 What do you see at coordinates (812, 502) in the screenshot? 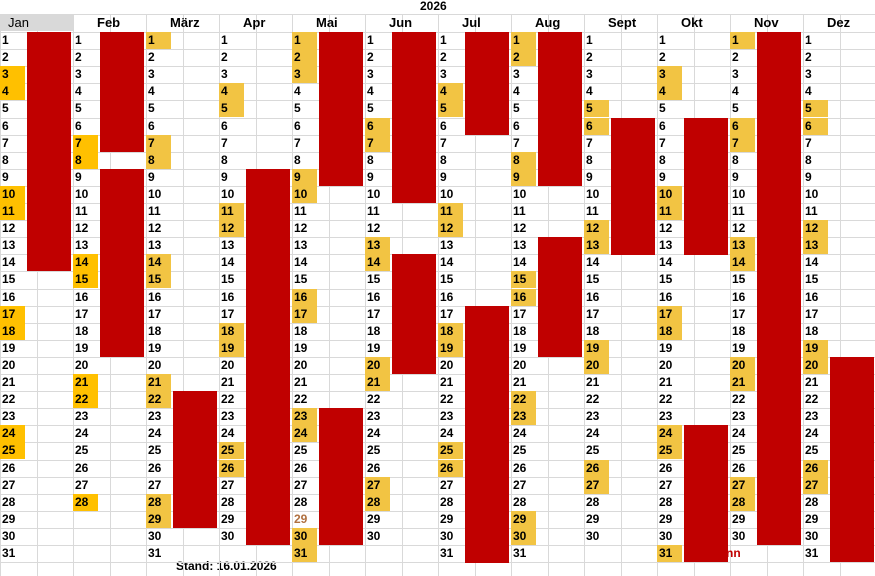
I see `day-cell: 28` at bounding box center [812, 502].